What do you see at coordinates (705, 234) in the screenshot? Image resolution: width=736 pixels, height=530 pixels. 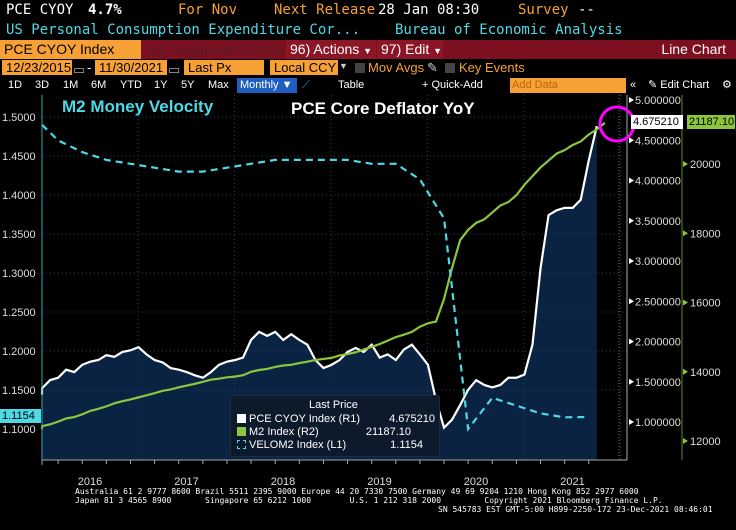 I see `r2-tick-label: 18000` at bounding box center [705, 234].